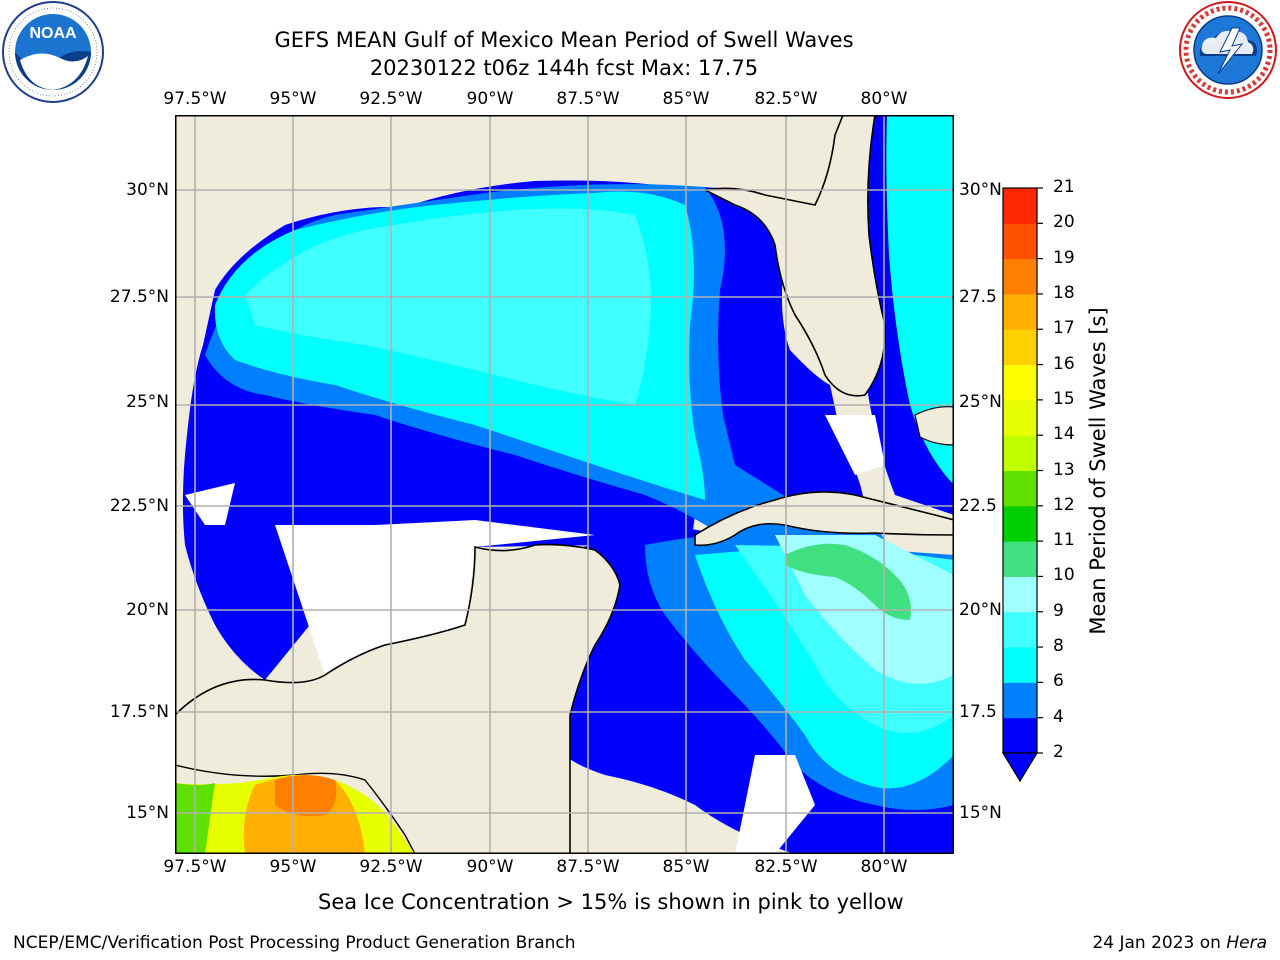 Image resolution: width=1280 pixels, height=960 pixels. I want to click on gulf-water-light-cyan, so click(448, 306).